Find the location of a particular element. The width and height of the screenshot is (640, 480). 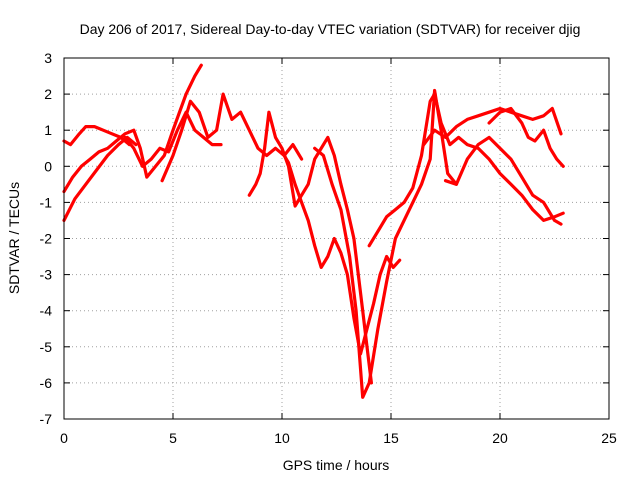

x-tick-label: 20 is located at coordinates (500, 438).